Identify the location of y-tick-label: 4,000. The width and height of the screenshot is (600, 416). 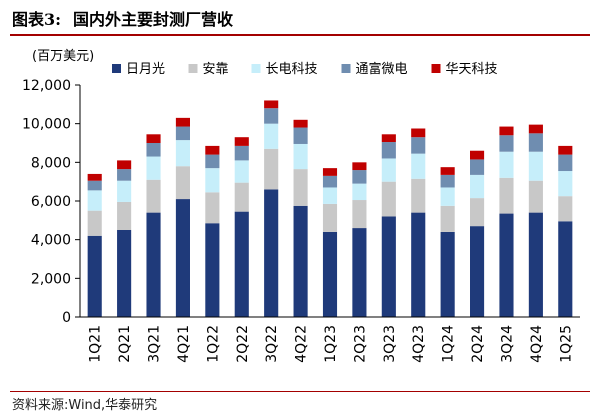
(51, 241).